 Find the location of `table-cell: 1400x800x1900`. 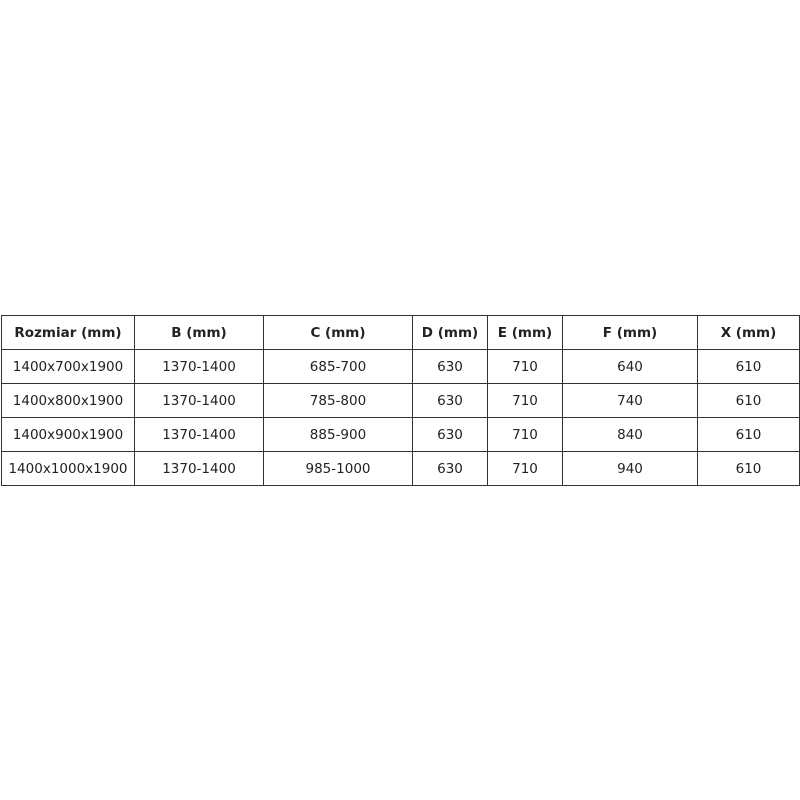

table-cell: 1400x800x1900 is located at coordinates (68, 400).